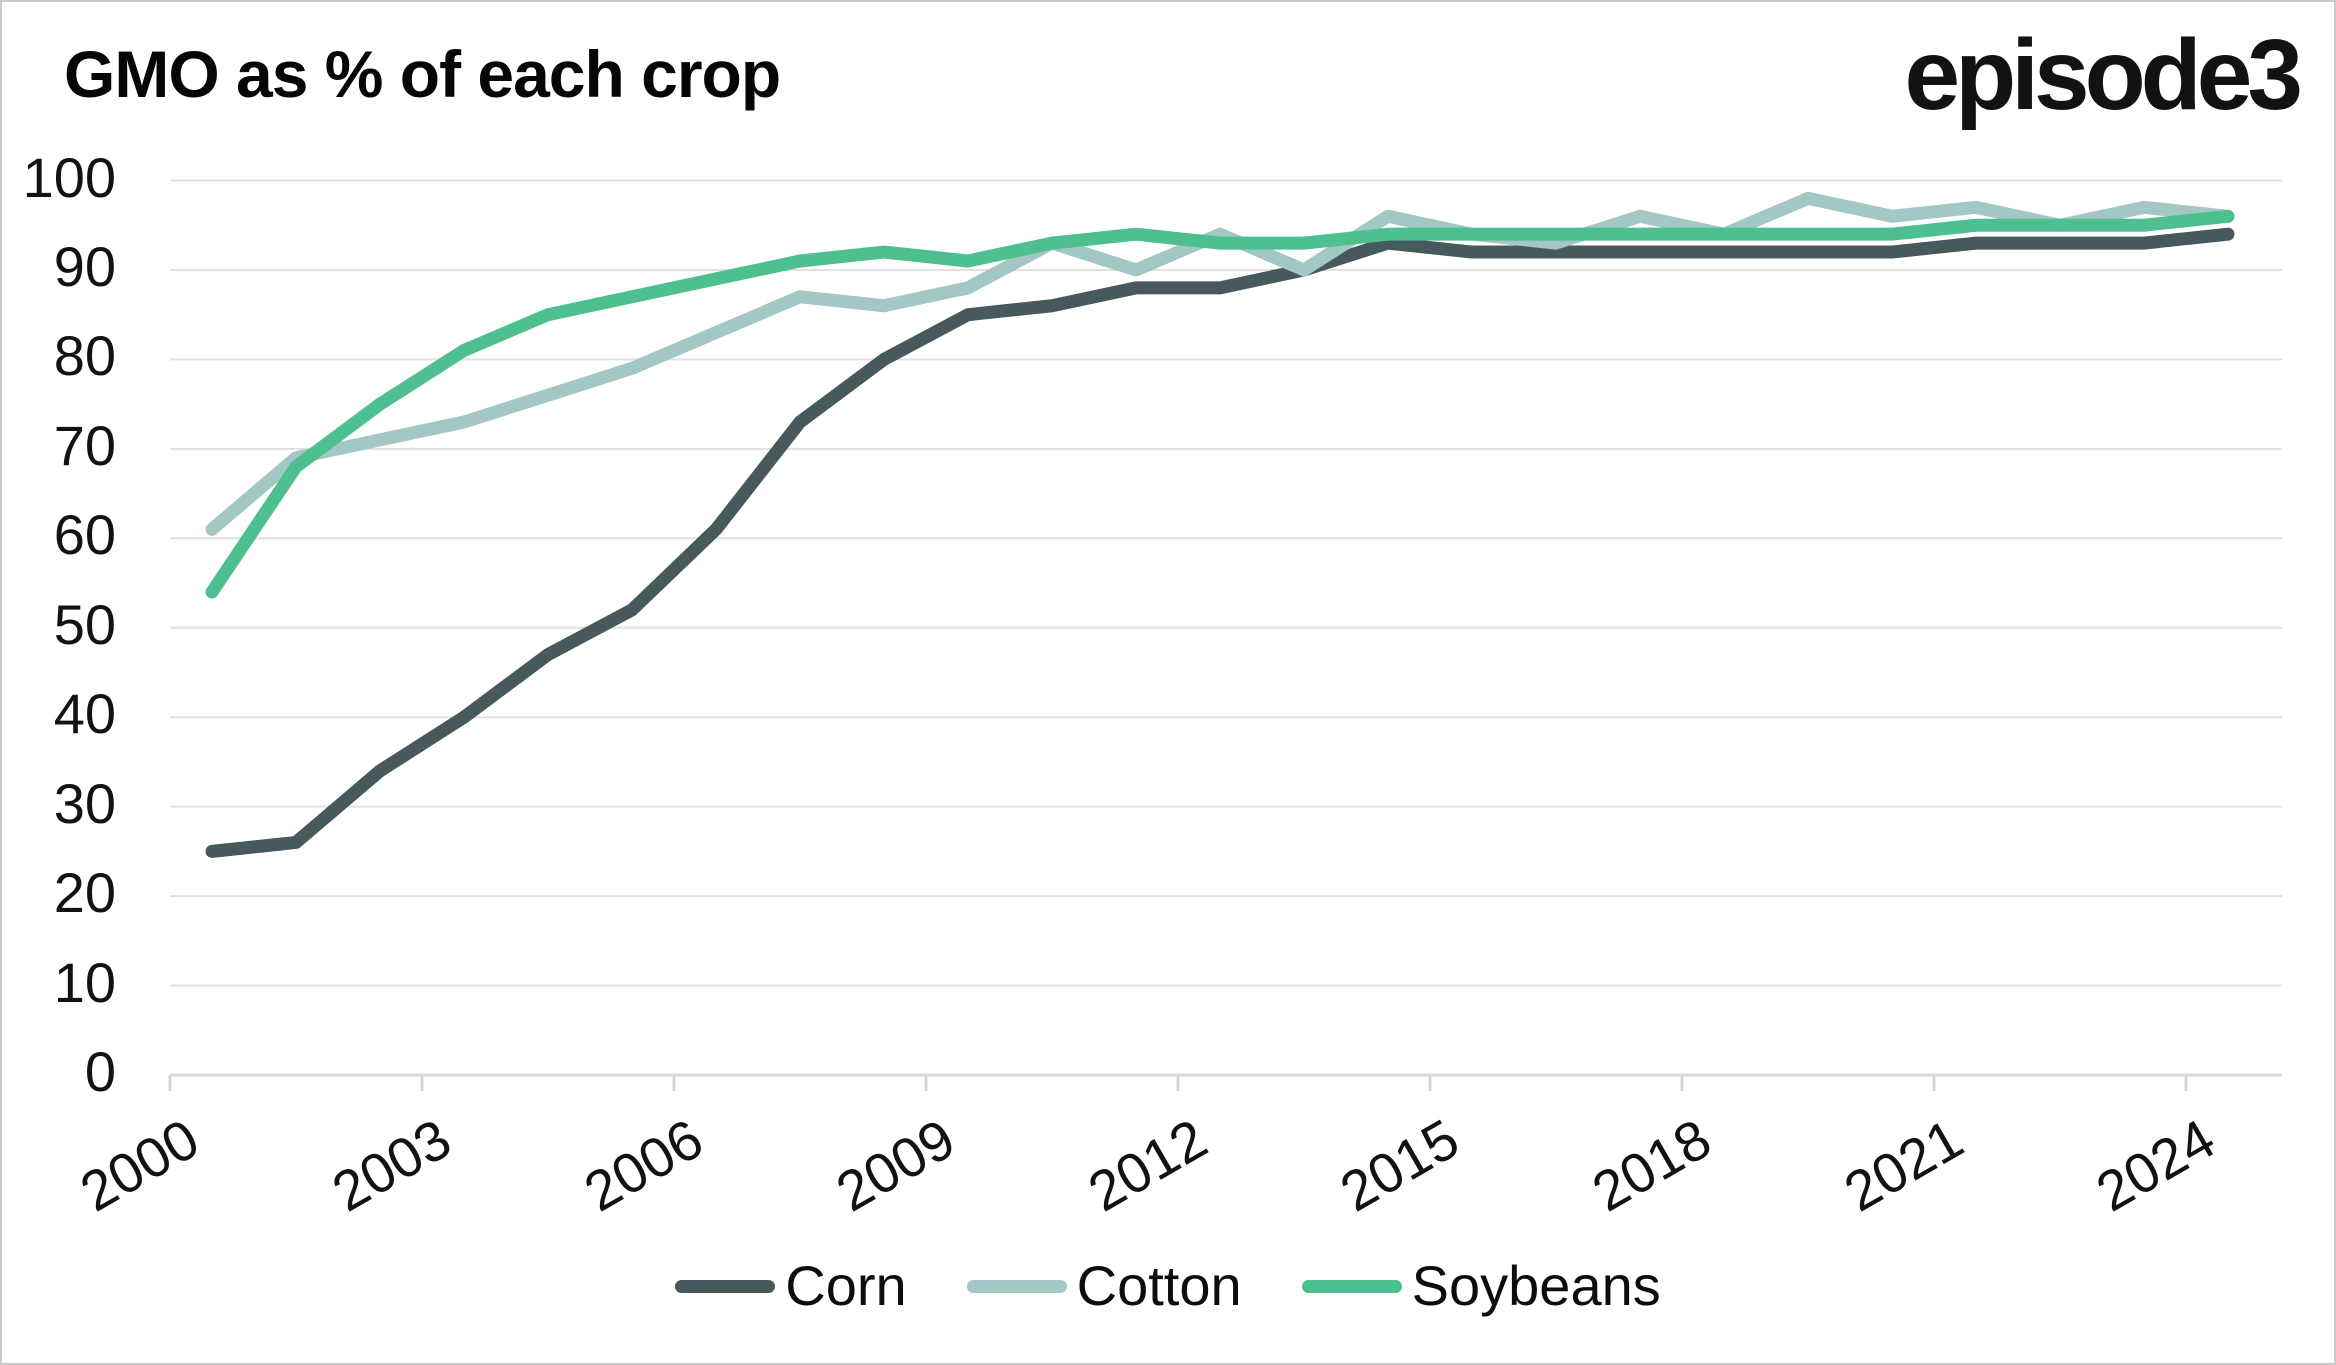 The width and height of the screenshot is (2336, 1365). I want to click on brand-logo: episode3, so click(2103, 75).